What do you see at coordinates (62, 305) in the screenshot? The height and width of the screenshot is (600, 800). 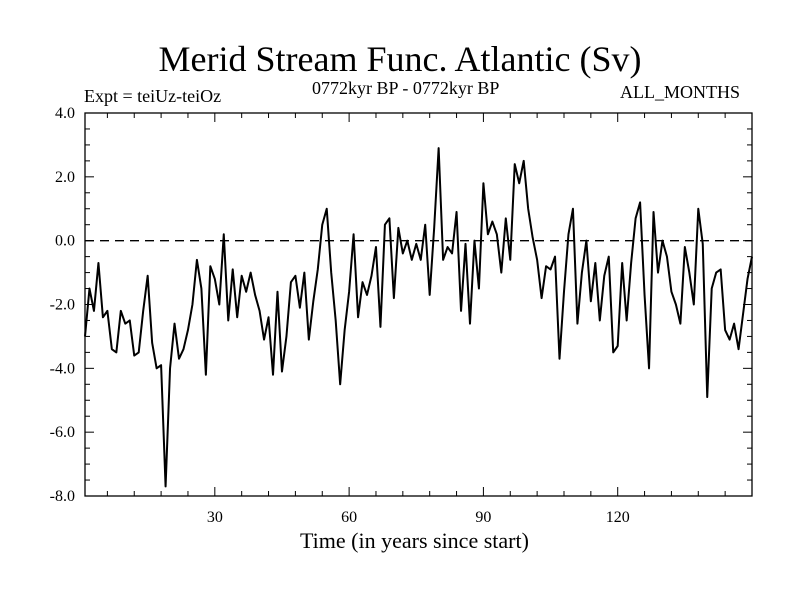 I see `y-tick-label: -2.0` at bounding box center [62, 305].